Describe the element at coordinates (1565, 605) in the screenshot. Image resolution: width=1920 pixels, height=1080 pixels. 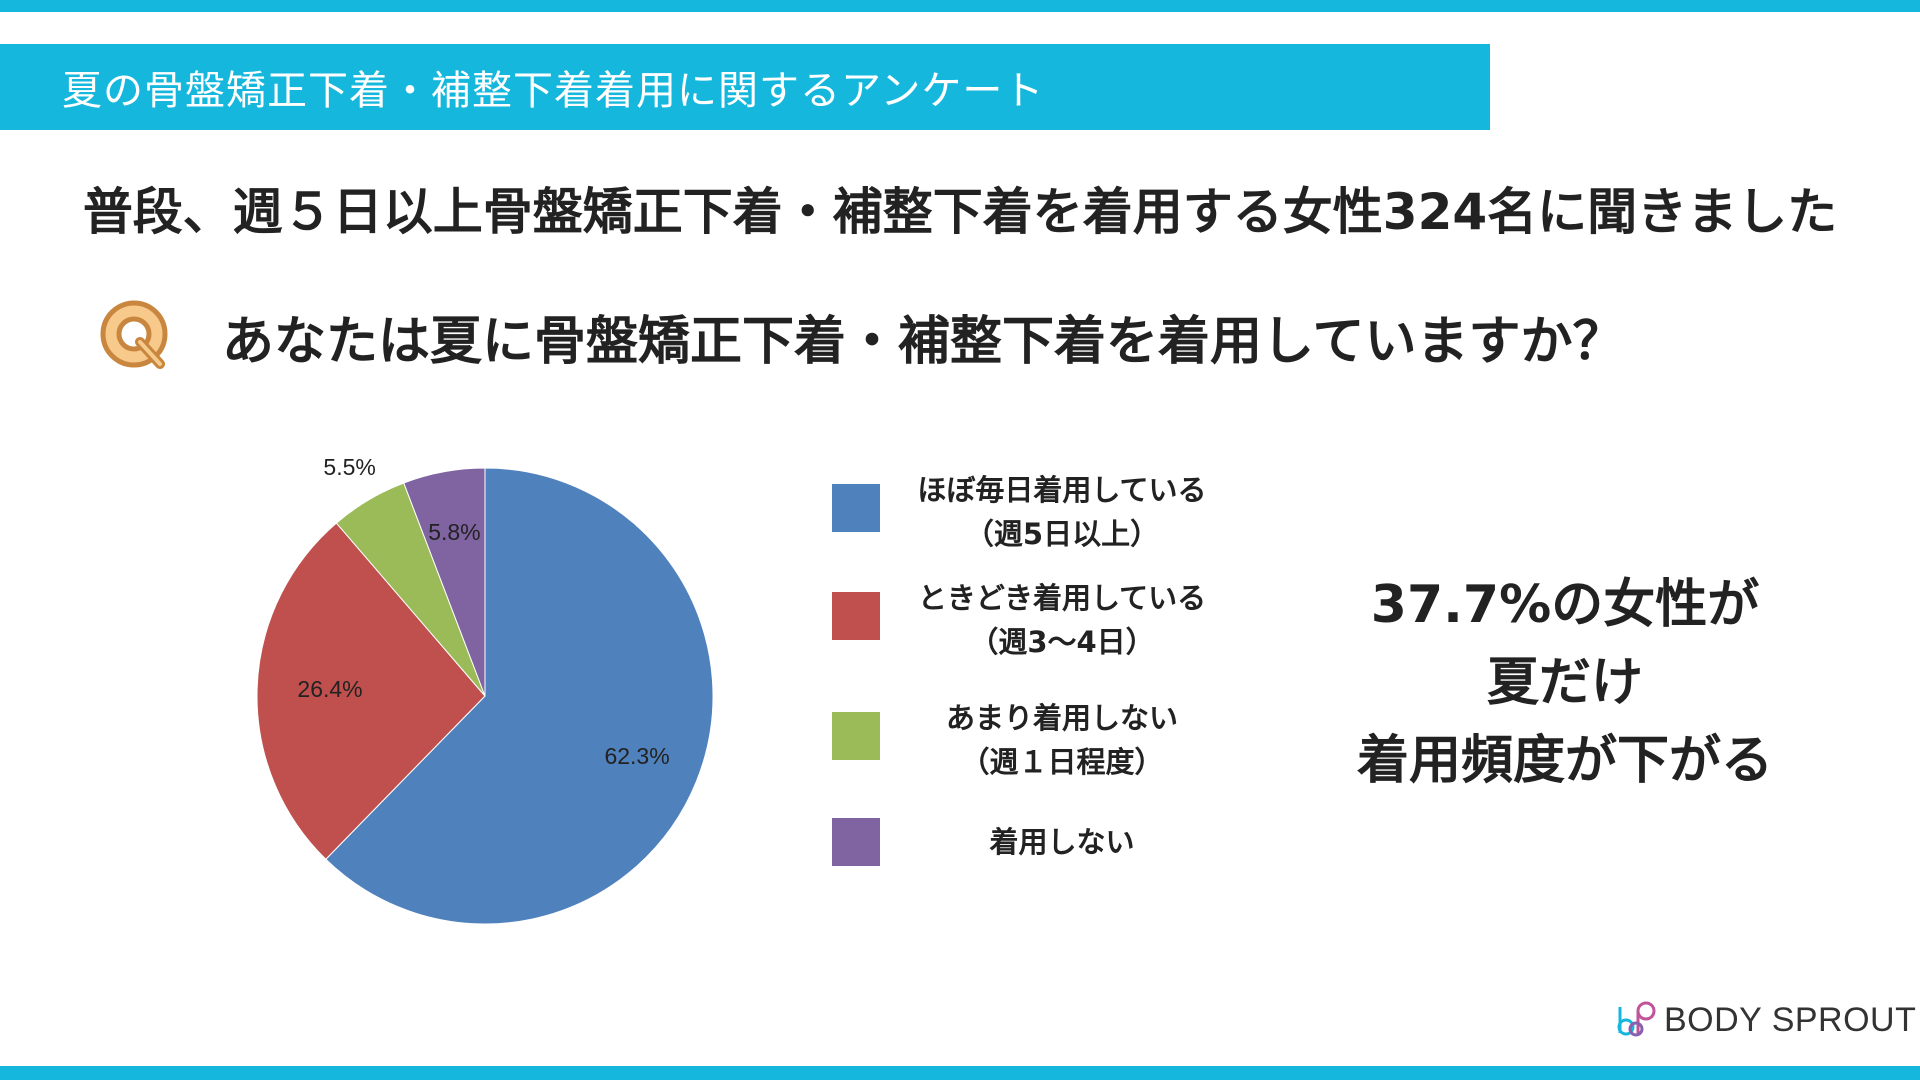
I see `callout-line: 37.7%の女性が` at that location.